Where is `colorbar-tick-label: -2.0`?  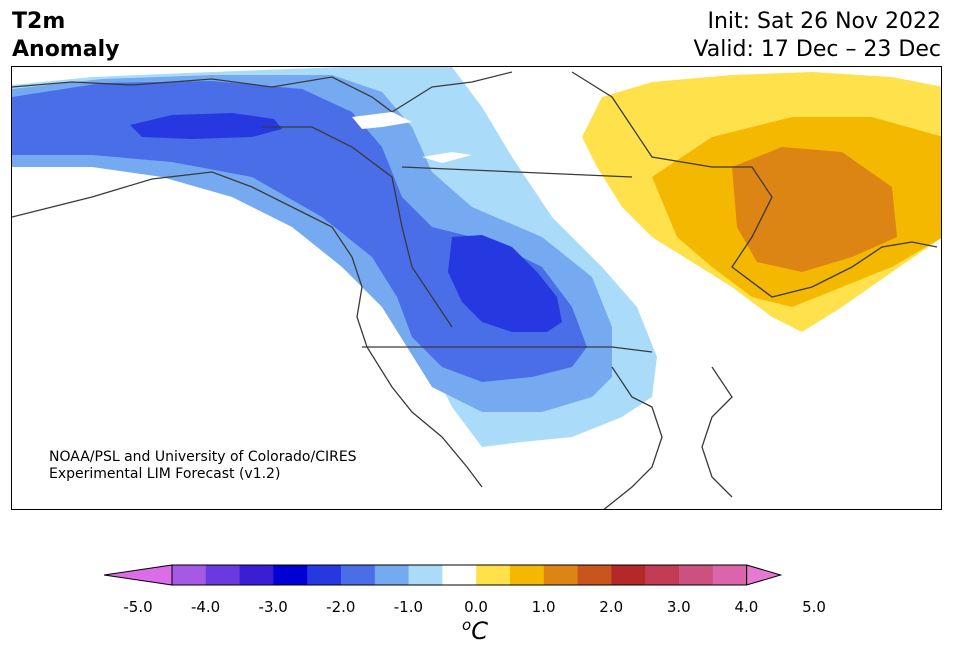
colorbar-tick-label: -2.0 is located at coordinates (341, 607).